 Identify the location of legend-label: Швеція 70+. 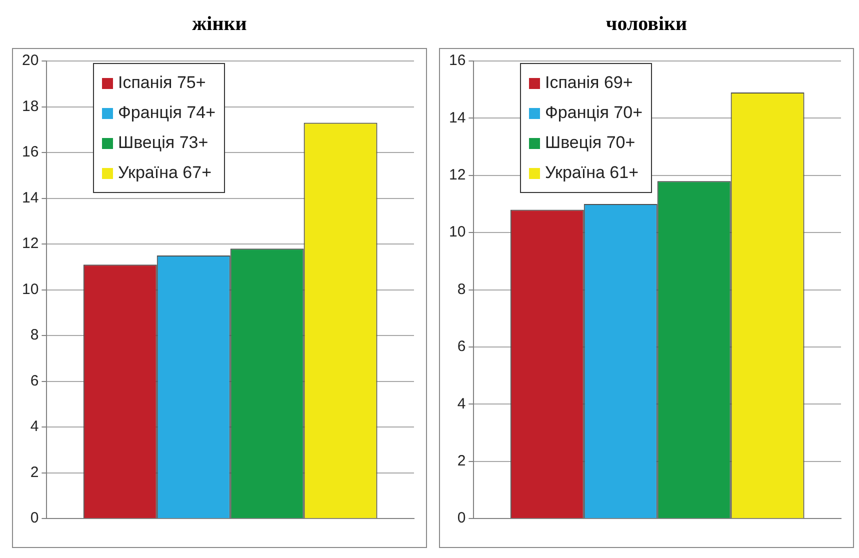
(590, 143).